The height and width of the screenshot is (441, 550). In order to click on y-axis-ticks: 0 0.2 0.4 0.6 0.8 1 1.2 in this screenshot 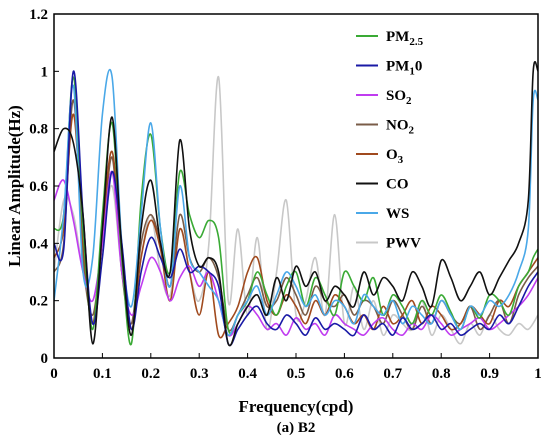, I will do `click(44, 187)`.